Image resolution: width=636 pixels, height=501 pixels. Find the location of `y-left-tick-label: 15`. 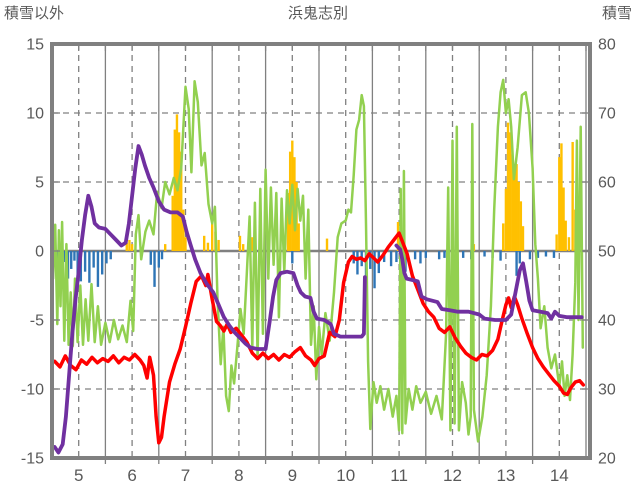

y-left-tick-label: 15 is located at coordinates (35, 45).